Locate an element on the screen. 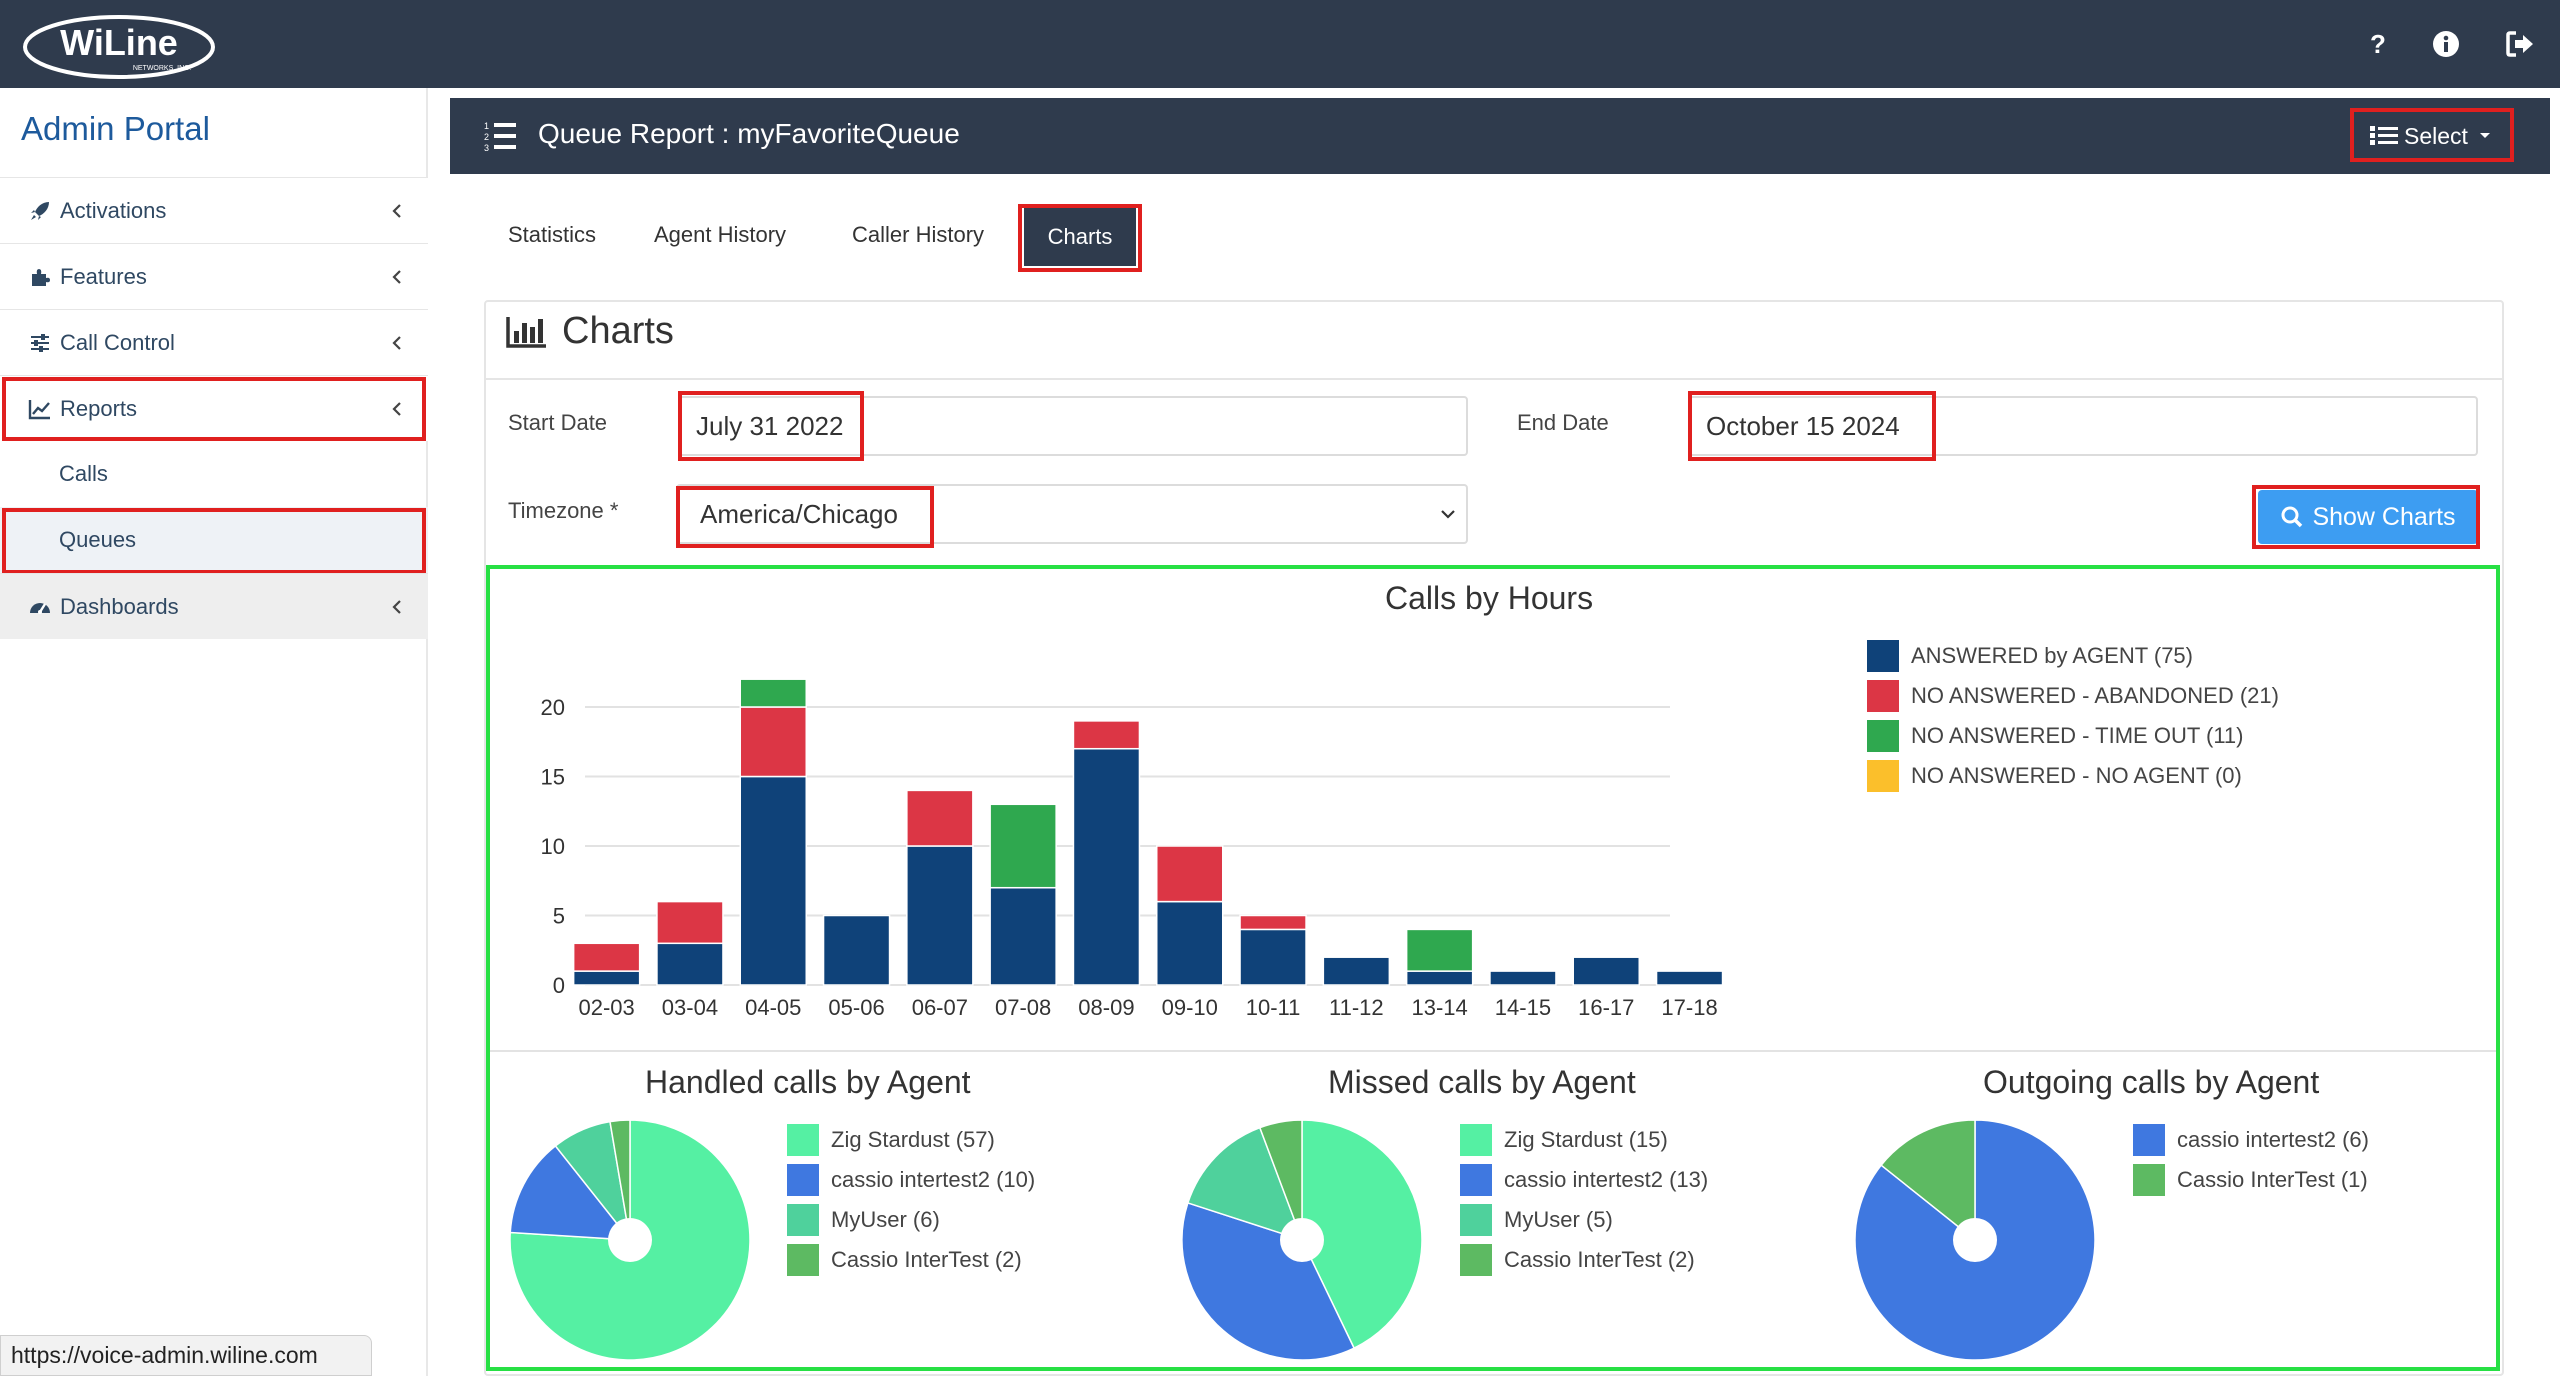  sidebar-item-dashboards: Dashboards is located at coordinates (214, 606).